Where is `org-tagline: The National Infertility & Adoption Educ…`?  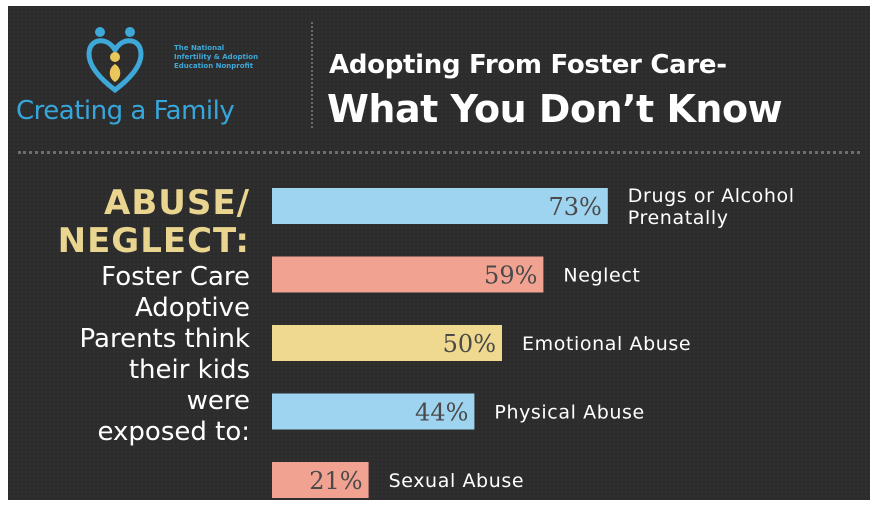 org-tagline: The National Infertility & Adoption Educ… is located at coordinates (239, 57).